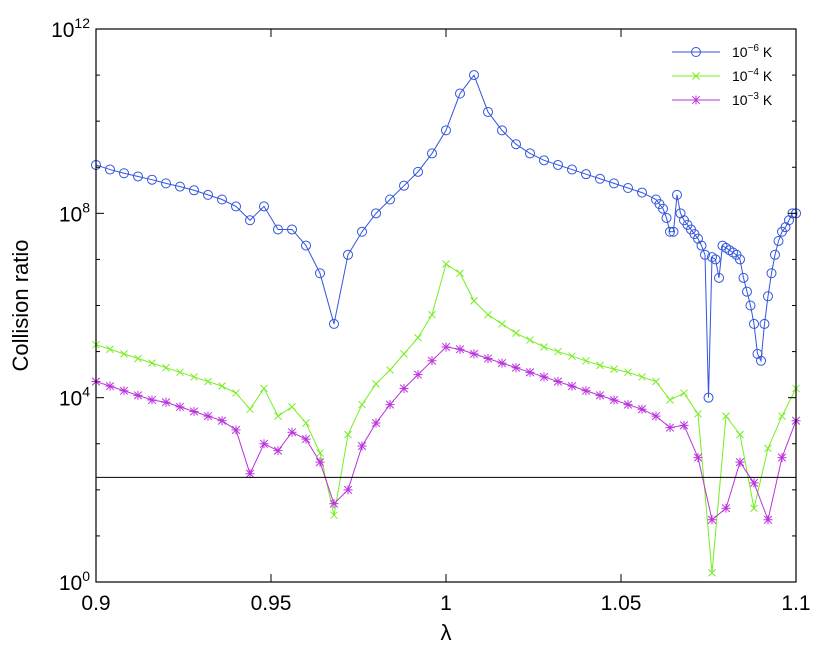 Image resolution: width=817 pixels, height=646 pixels. What do you see at coordinates (95, 603) in the screenshot?
I see `x-tick-label: 0.9` at bounding box center [95, 603].